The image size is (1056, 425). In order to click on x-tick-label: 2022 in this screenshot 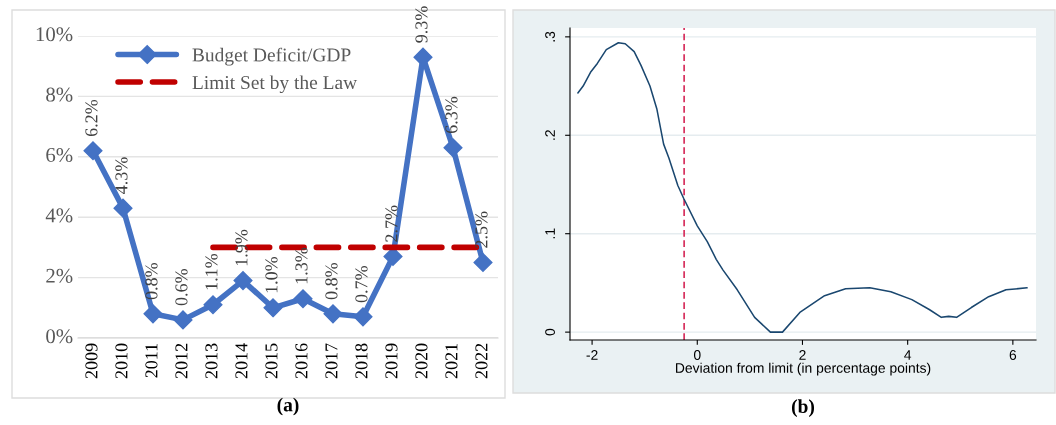, I will do `click(481, 361)`.